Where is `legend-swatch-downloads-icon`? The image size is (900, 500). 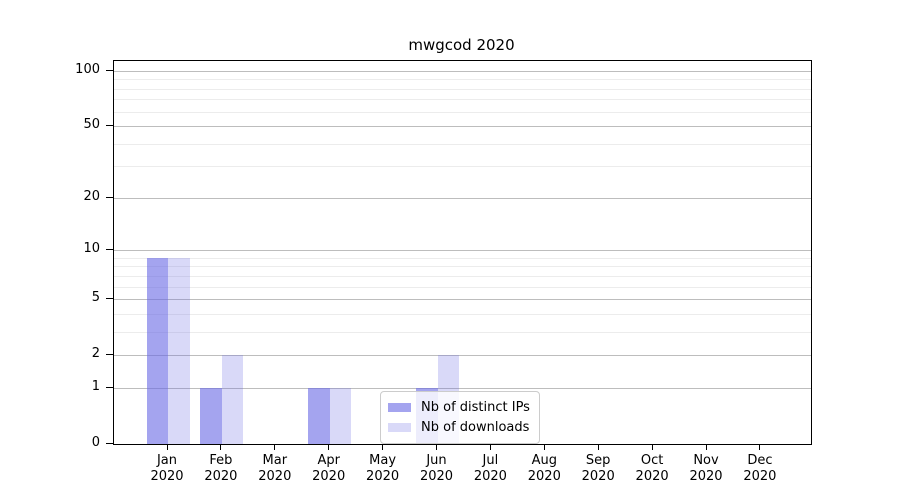
legend-swatch-downloads-icon is located at coordinates (399, 427).